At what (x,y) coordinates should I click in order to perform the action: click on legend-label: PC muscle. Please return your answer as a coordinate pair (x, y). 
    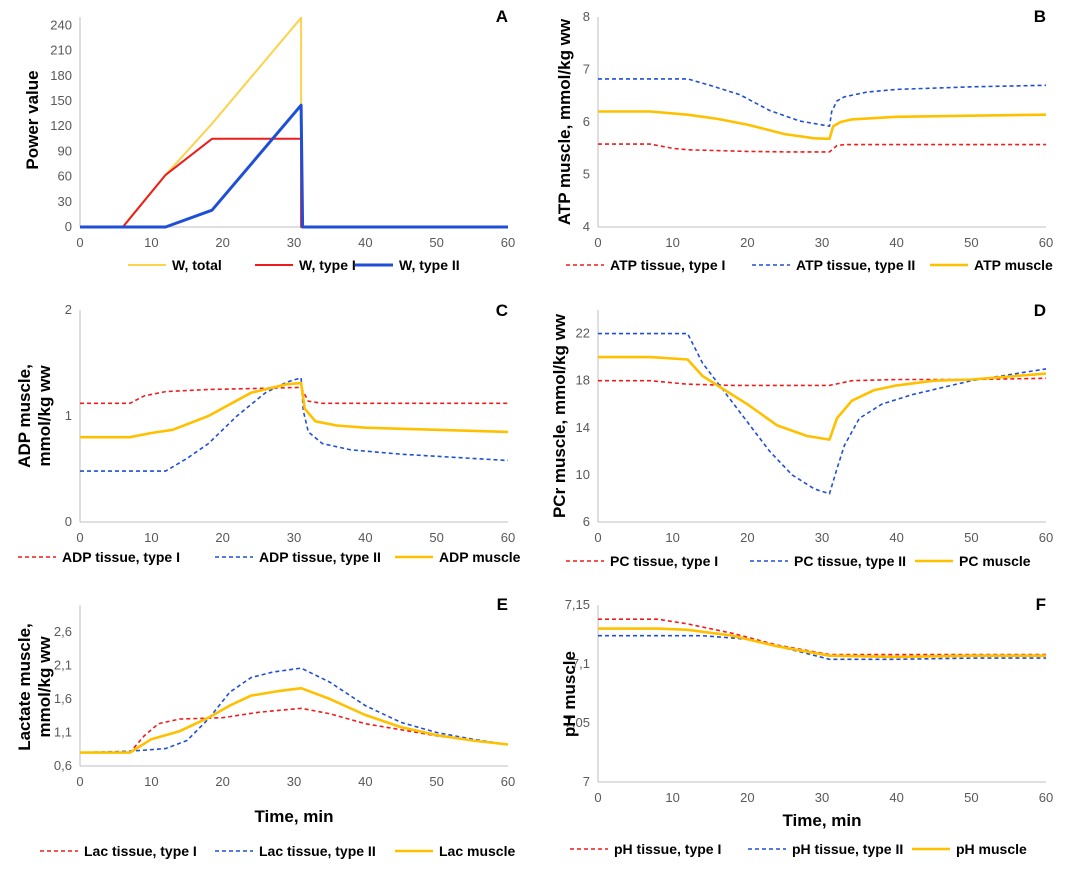
    Looking at the image, I should click on (995, 561).